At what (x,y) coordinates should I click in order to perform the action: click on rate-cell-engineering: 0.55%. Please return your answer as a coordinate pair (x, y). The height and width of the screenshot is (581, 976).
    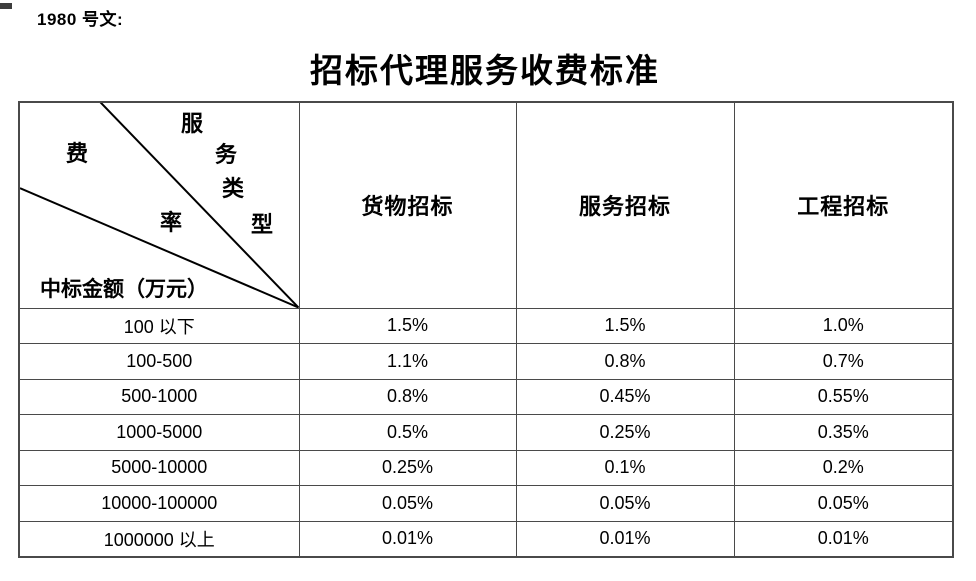
    Looking at the image, I should click on (843, 396).